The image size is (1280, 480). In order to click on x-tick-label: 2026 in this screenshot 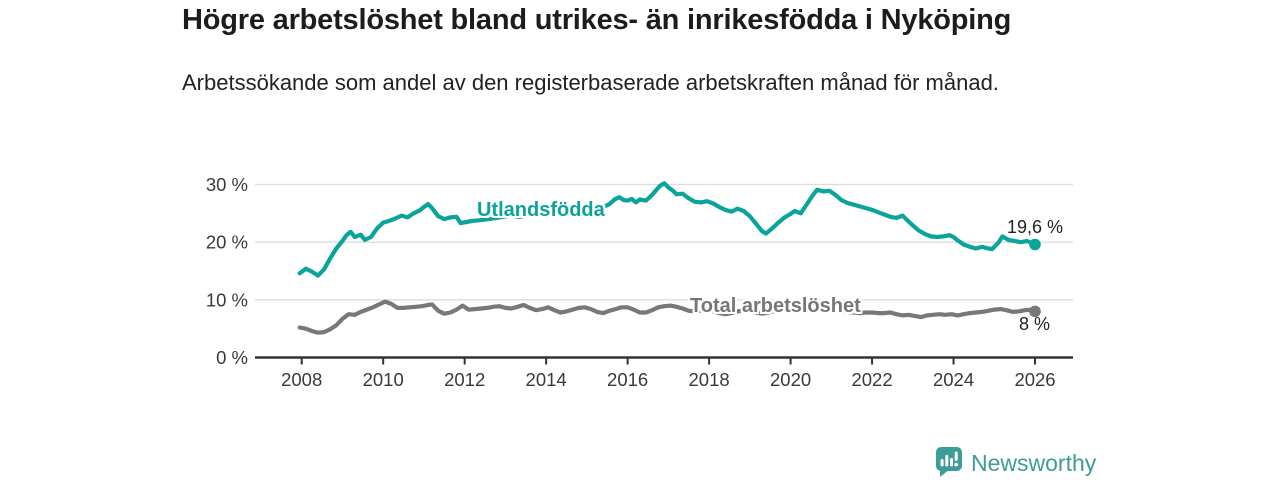, I will do `click(1034, 379)`.